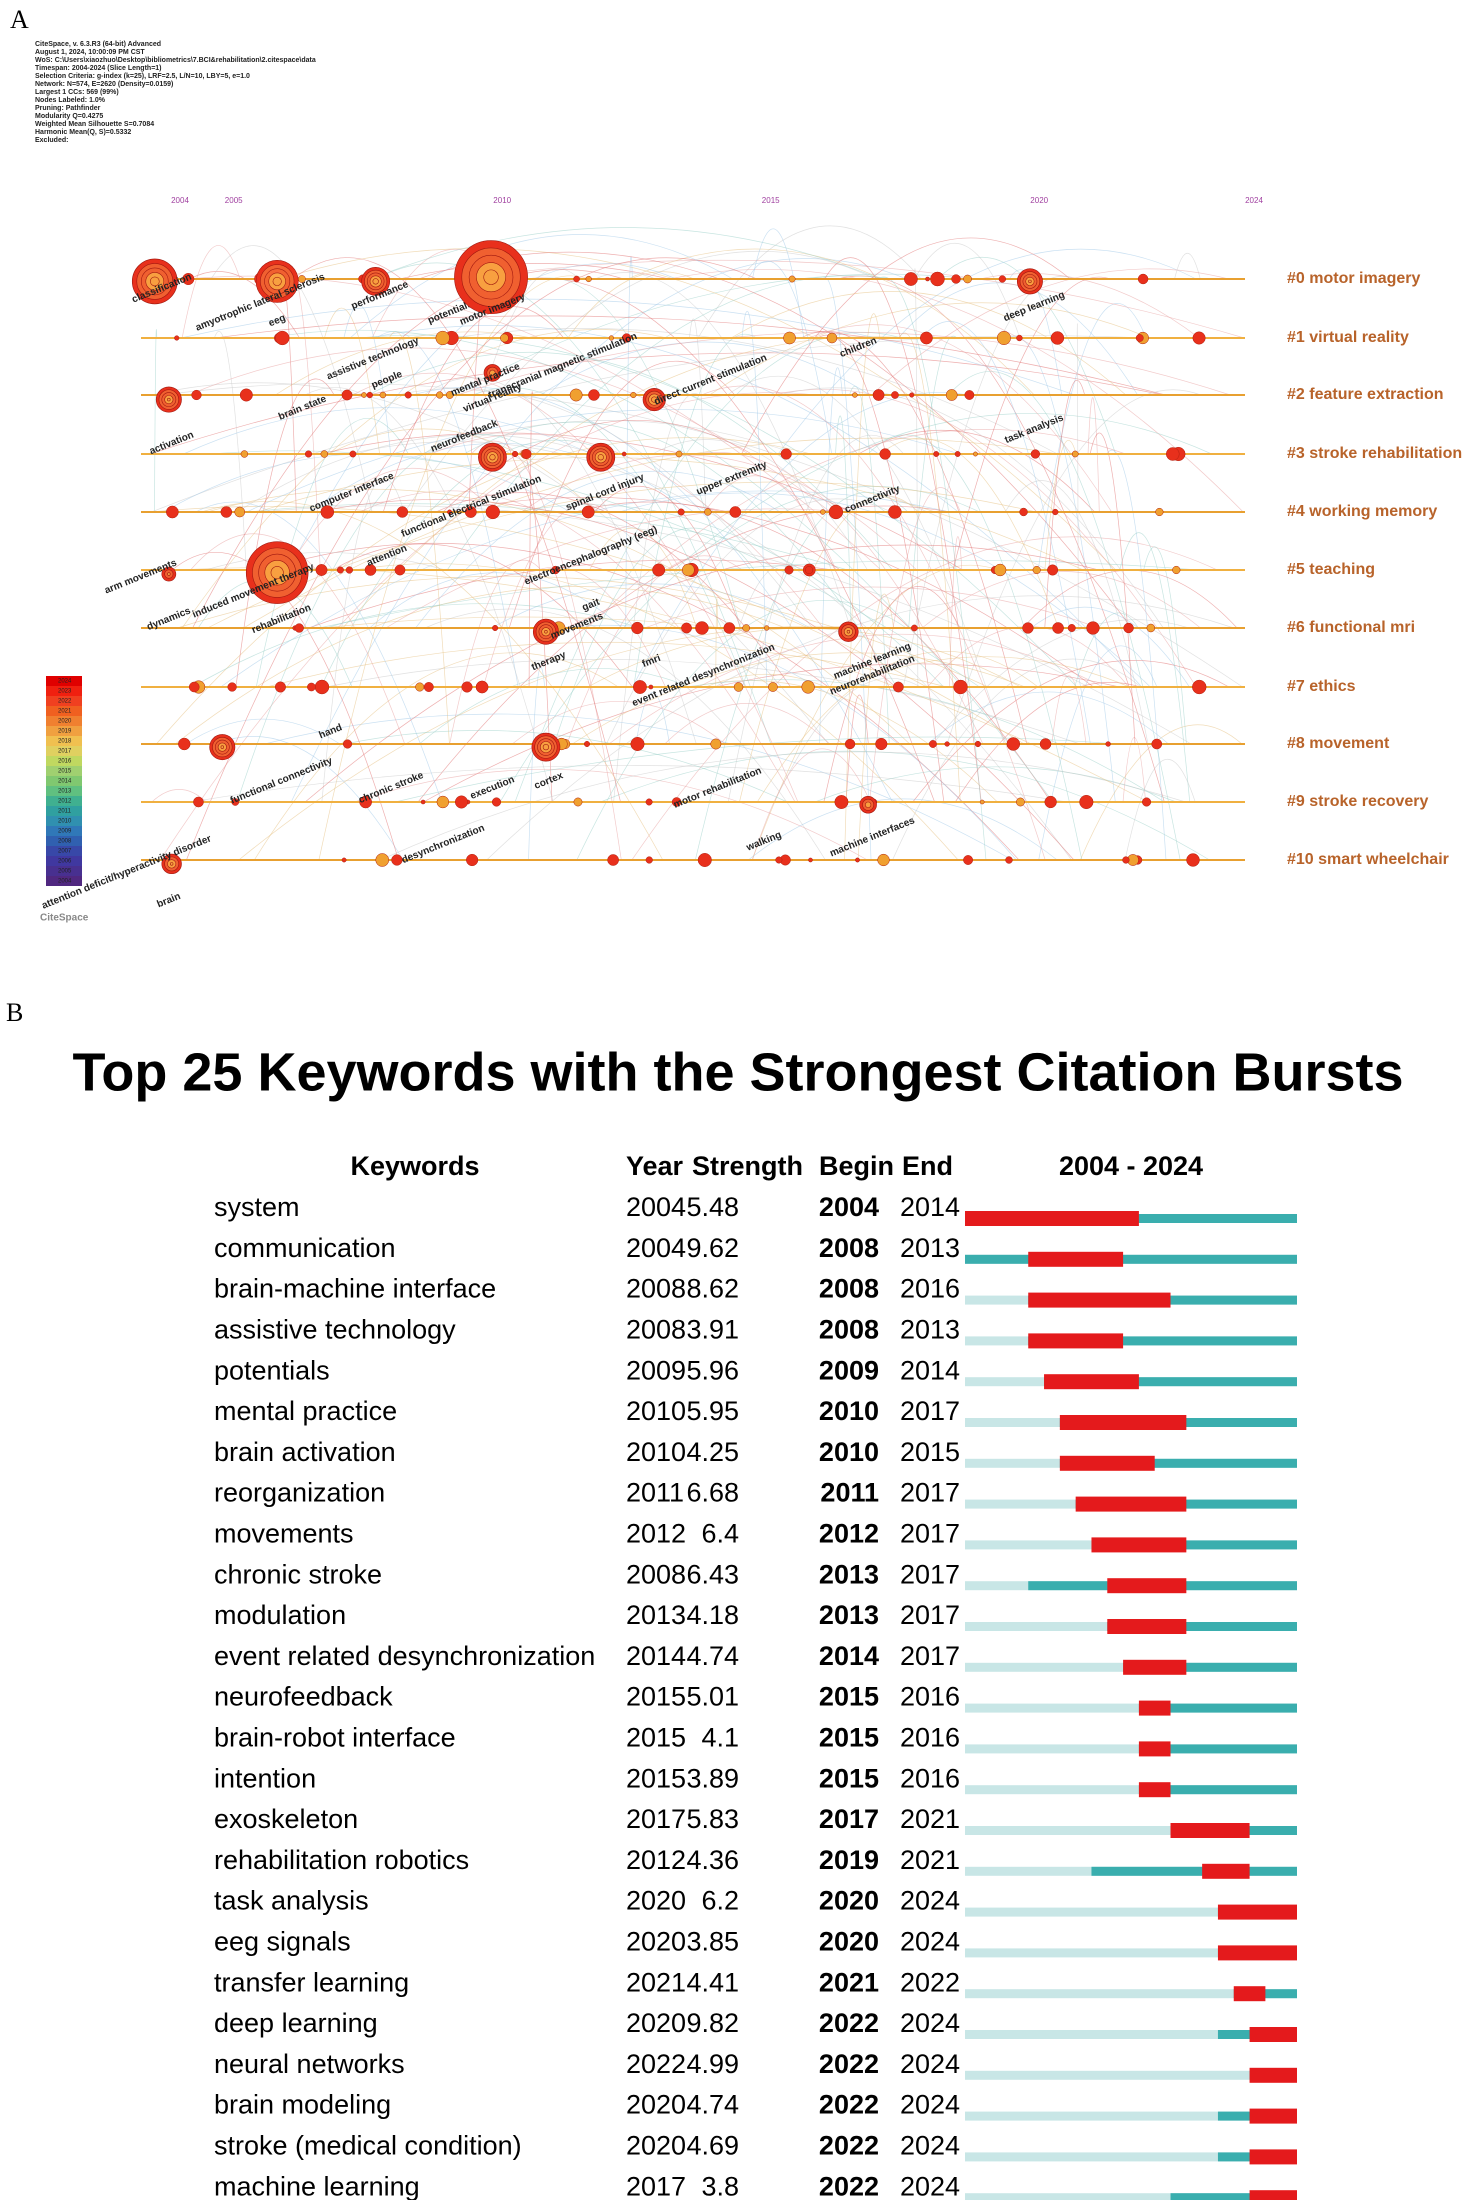  I want to click on info-line: Largest 1 CCs: 569 (99%), so click(77, 92).